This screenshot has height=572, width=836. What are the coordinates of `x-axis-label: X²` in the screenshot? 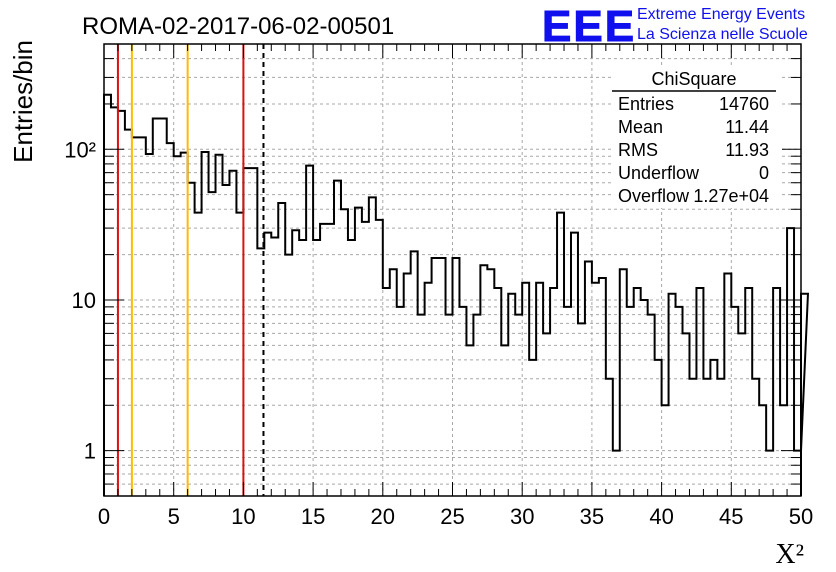 It's located at (789, 554).